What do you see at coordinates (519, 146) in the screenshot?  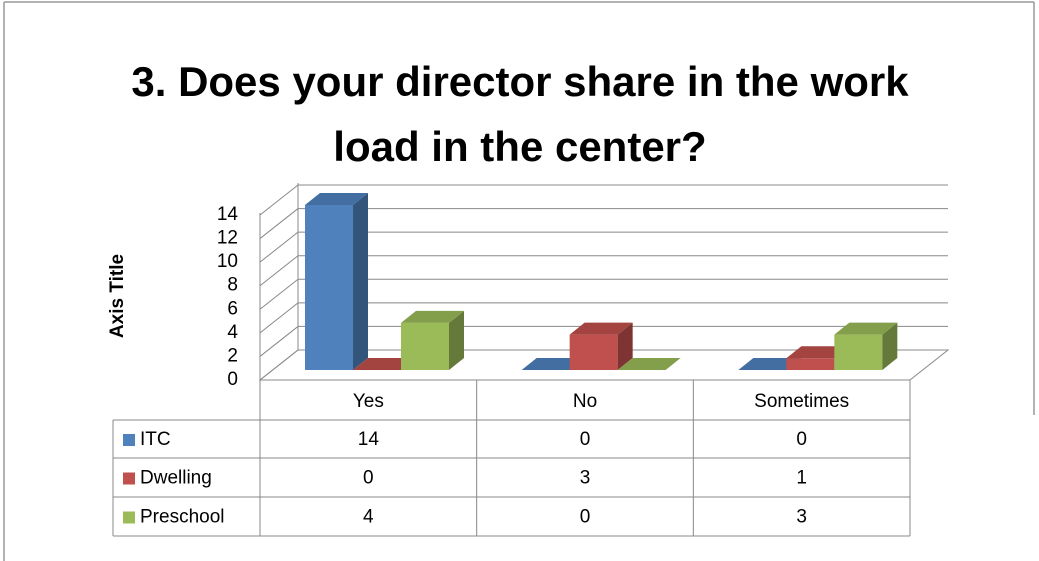 I see `chart-title: load in the center?` at bounding box center [519, 146].